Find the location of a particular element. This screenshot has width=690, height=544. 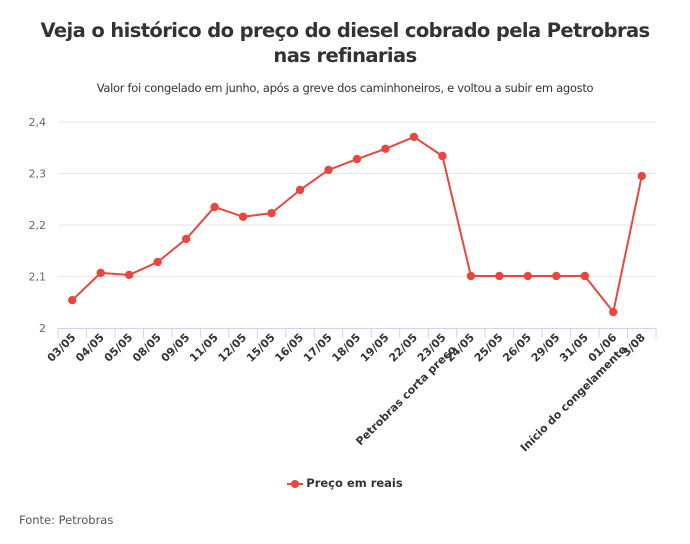

x-tick-label: 03/05 is located at coordinates (62, 348).